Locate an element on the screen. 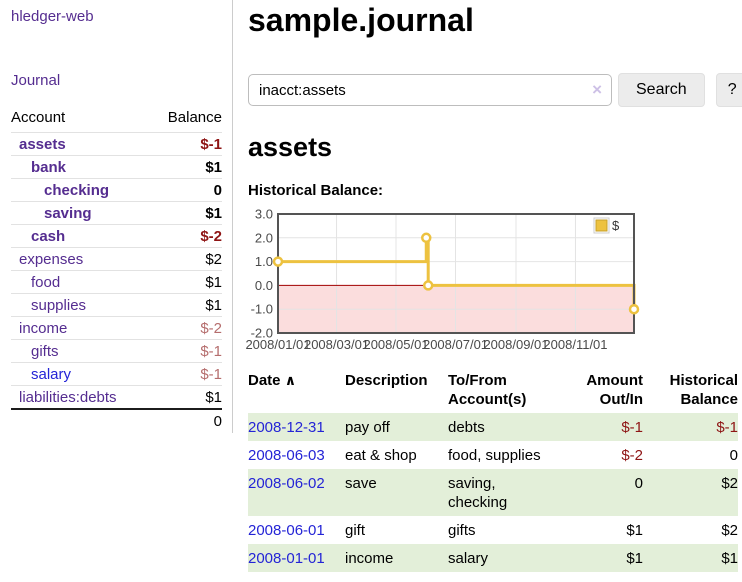  register-accounts: food, supplies is located at coordinates (494, 455).